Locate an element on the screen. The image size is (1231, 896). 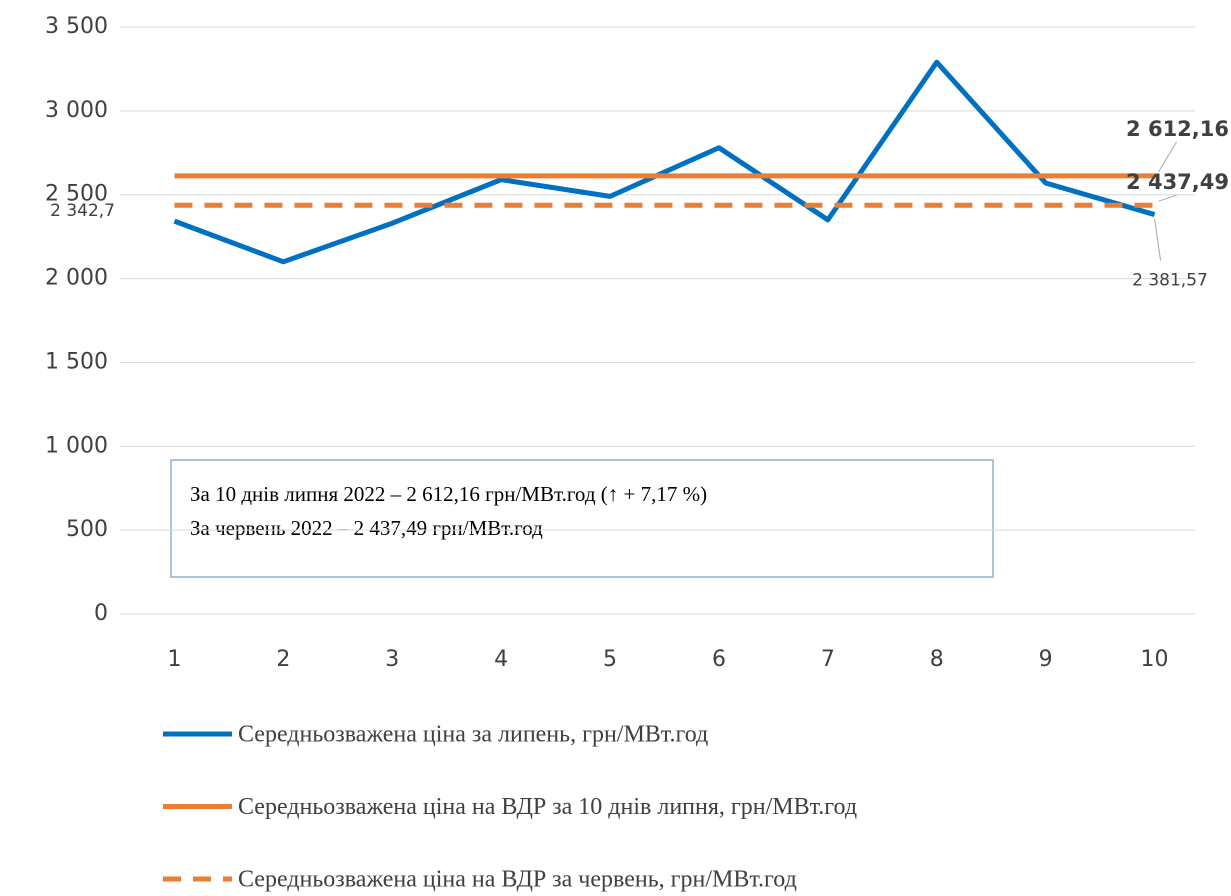
x-tick-label: 3 is located at coordinates (392, 659).